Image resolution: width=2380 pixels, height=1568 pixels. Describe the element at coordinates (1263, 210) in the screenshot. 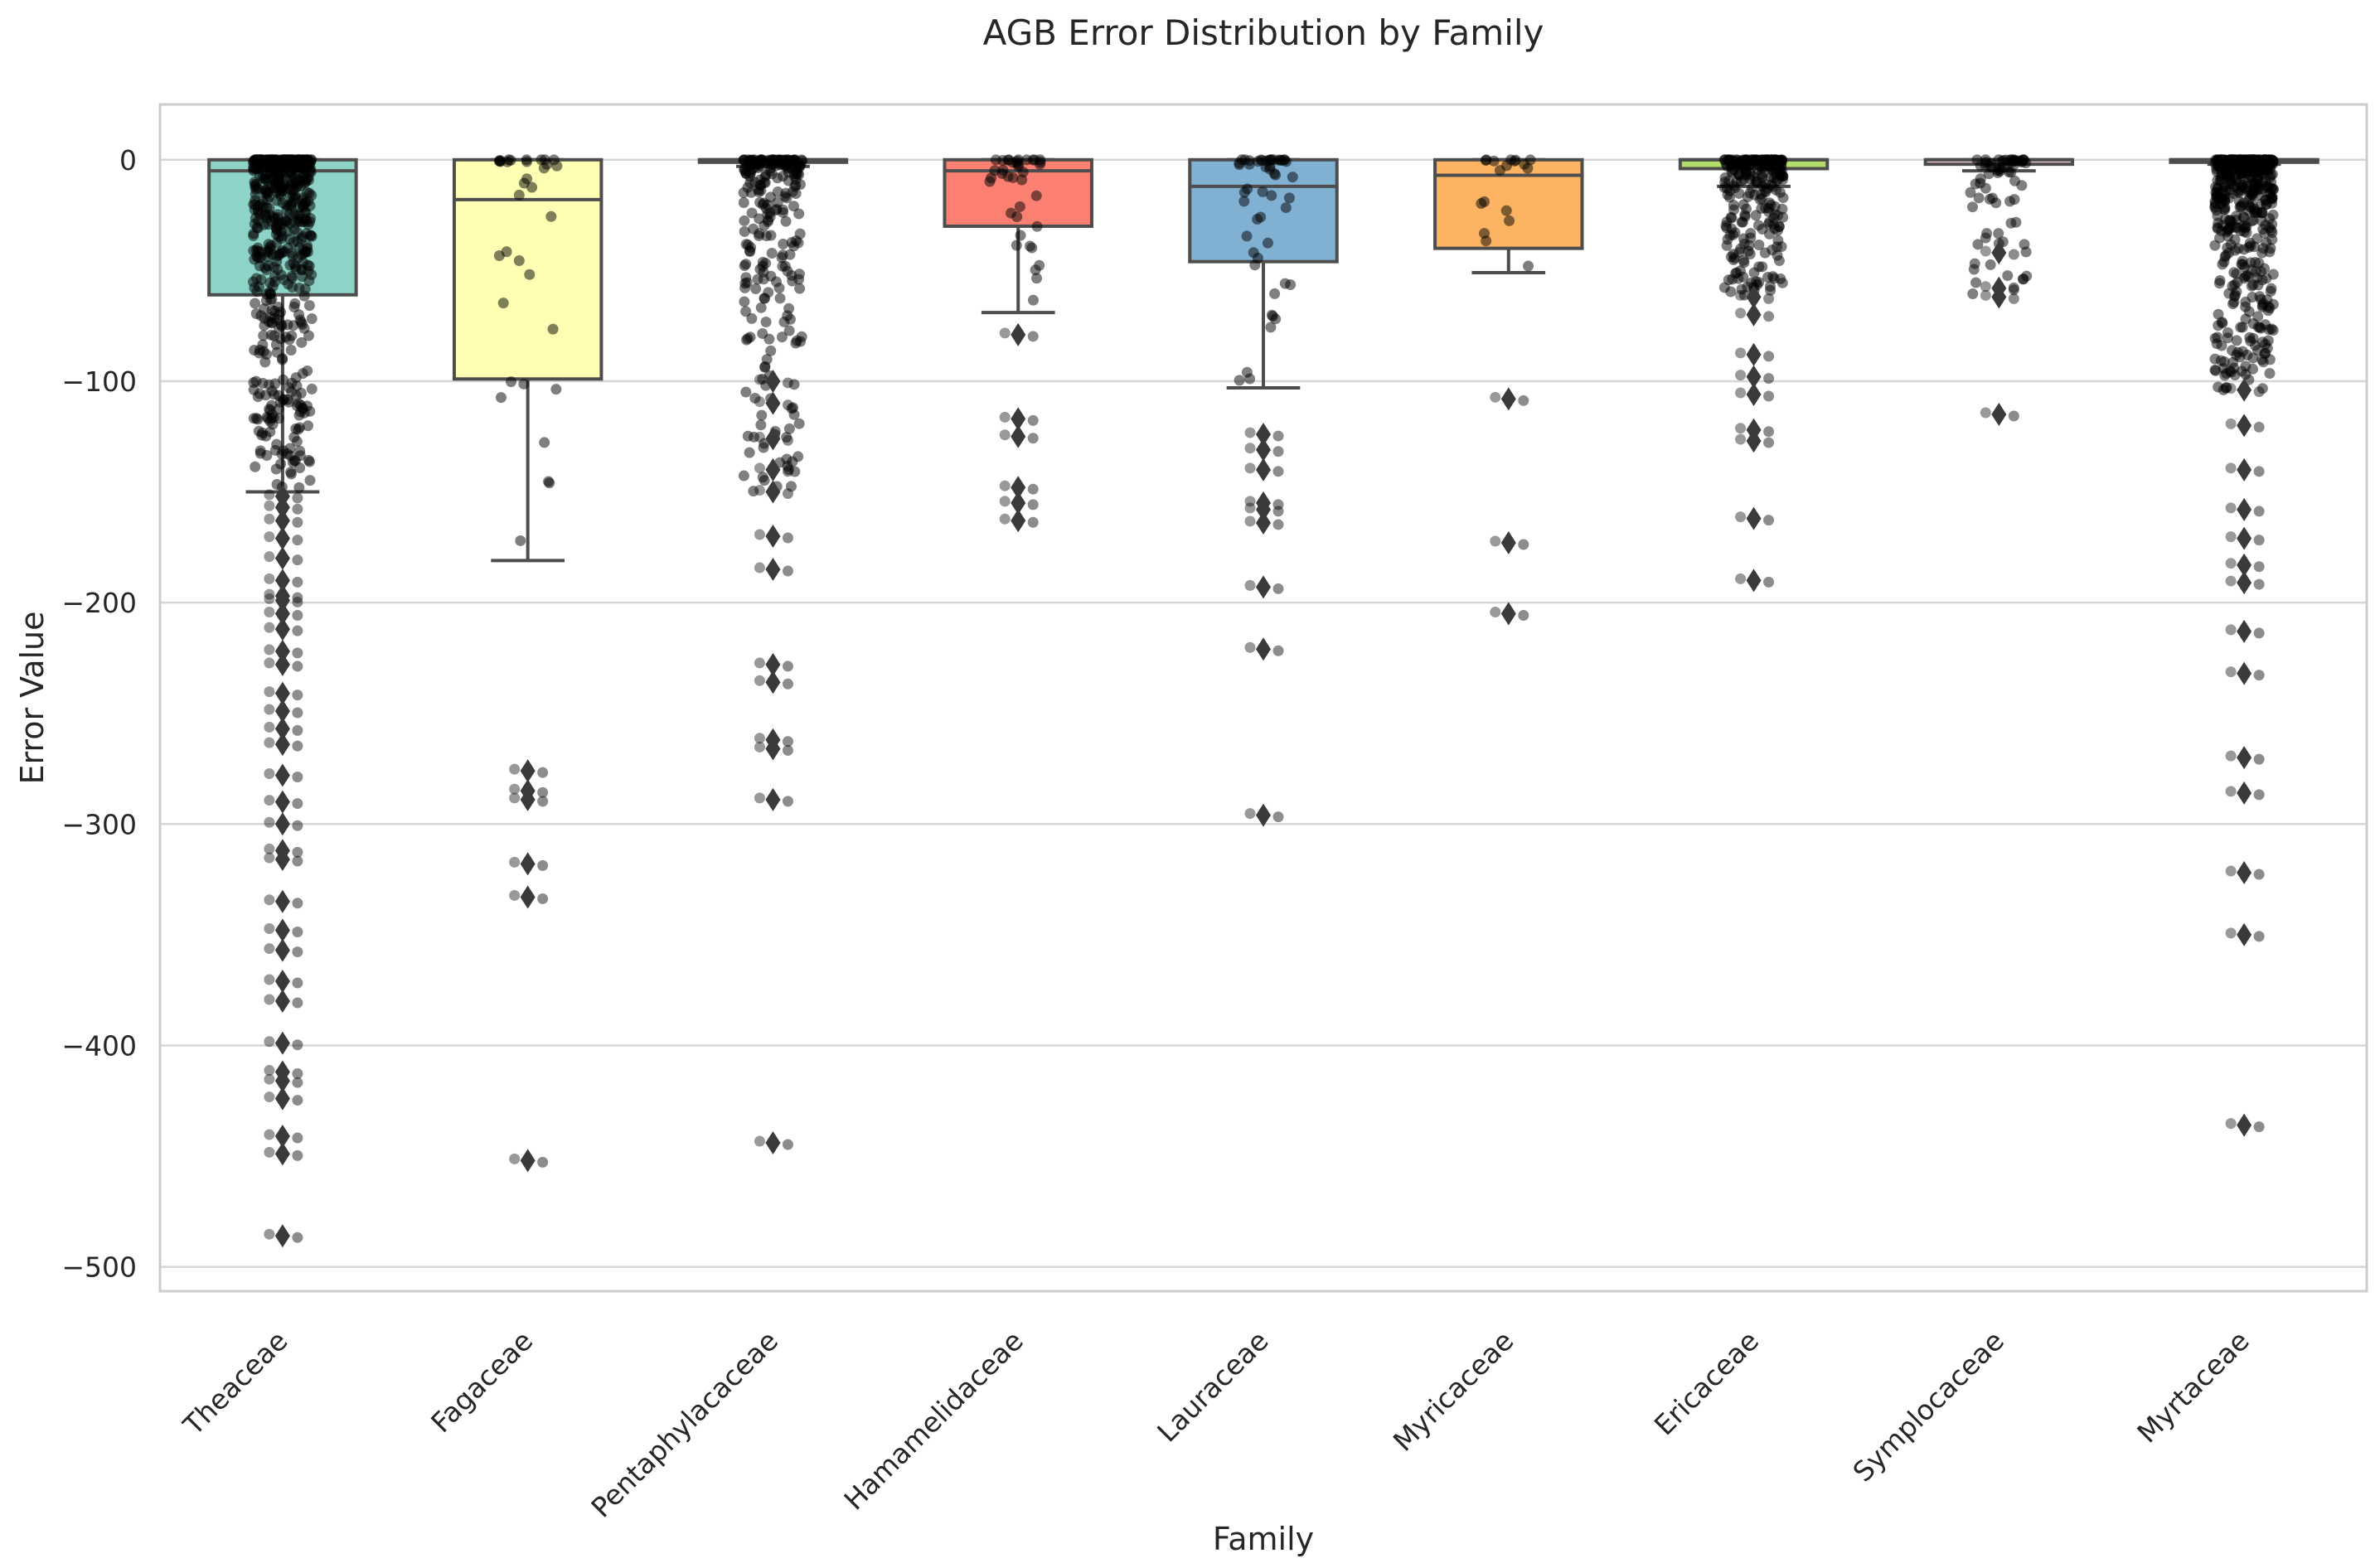

I see `box-body` at that location.